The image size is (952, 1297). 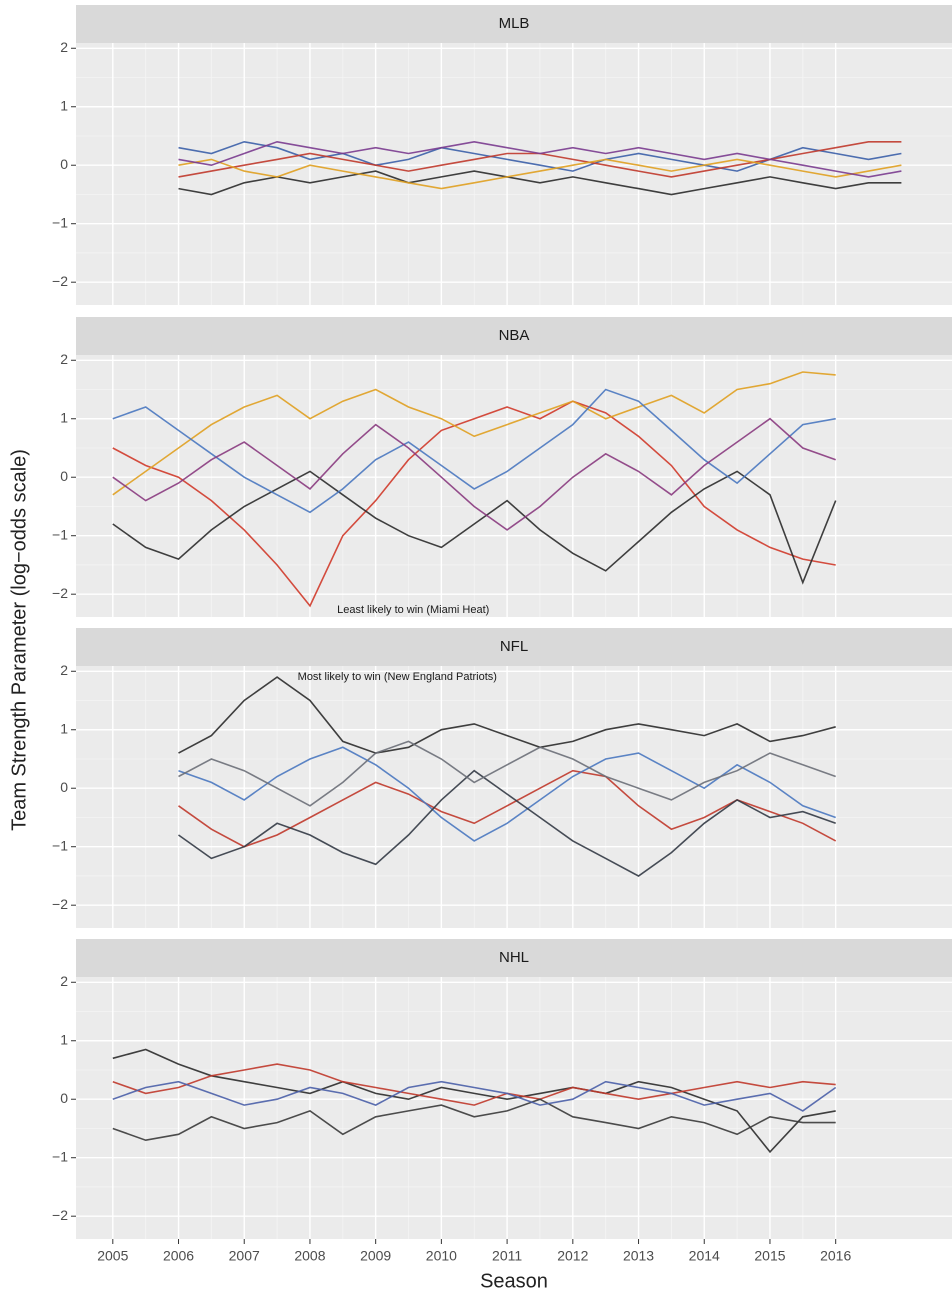 What do you see at coordinates (769, 1256) in the screenshot?
I see `x-tick-label: 2015` at bounding box center [769, 1256].